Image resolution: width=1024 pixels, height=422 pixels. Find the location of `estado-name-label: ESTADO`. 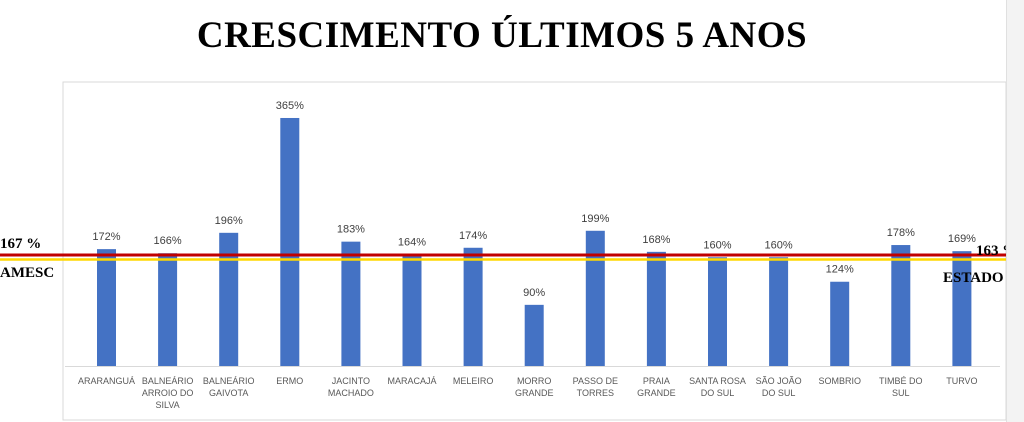

estado-name-label: ESTADO is located at coordinates (973, 278).